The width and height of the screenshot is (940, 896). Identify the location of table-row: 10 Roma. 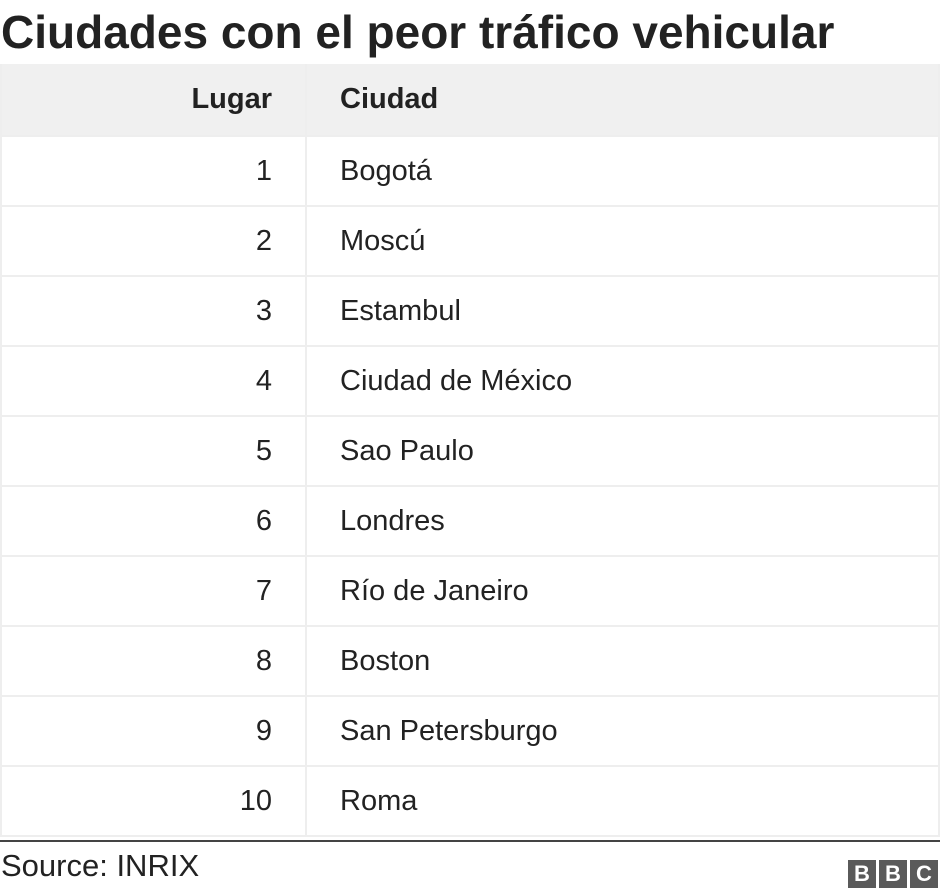
(470, 801).